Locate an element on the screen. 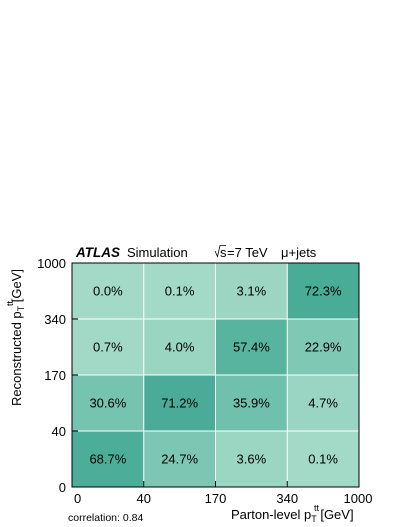 This screenshot has width=407, height=527. cell-value-label: 24.7% is located at coordinates (179, 459).